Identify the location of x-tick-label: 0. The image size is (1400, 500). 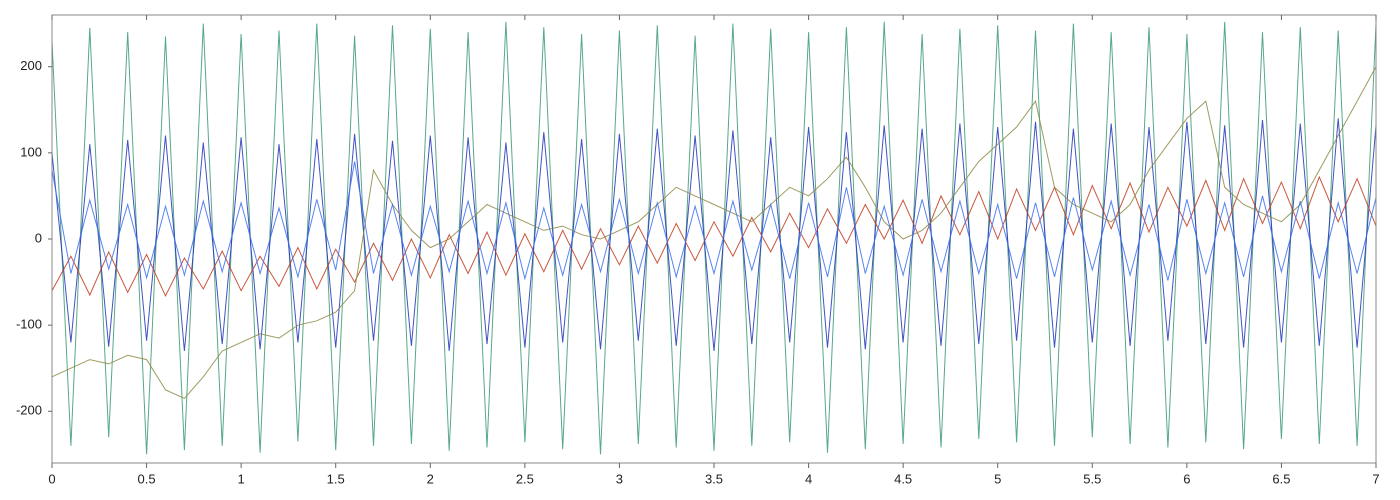
(51, 478).